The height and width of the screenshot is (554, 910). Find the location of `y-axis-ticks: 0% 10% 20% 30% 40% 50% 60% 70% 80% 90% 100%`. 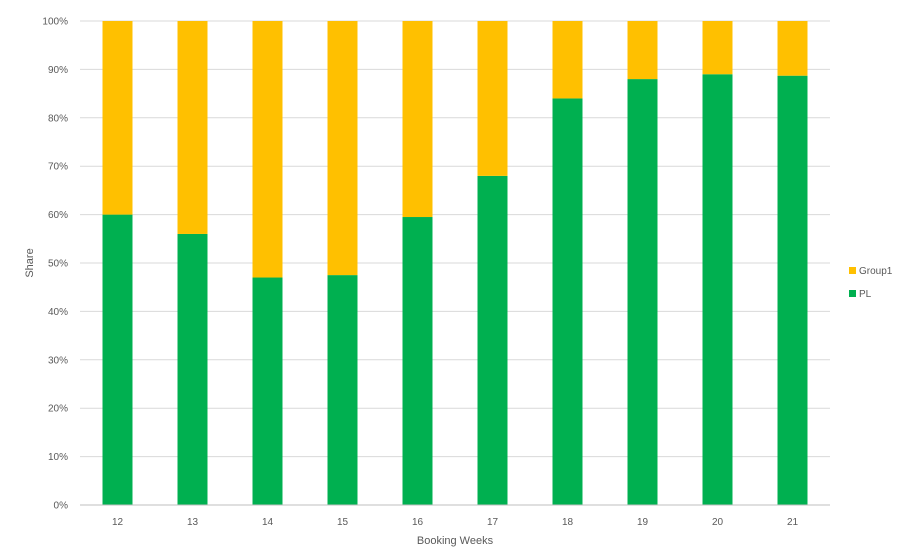

y-axis-ticks: 0% 10% 20% 30% 40% 50% 60% 70% 80% 90% 100% is located at coordinates (55, 264).